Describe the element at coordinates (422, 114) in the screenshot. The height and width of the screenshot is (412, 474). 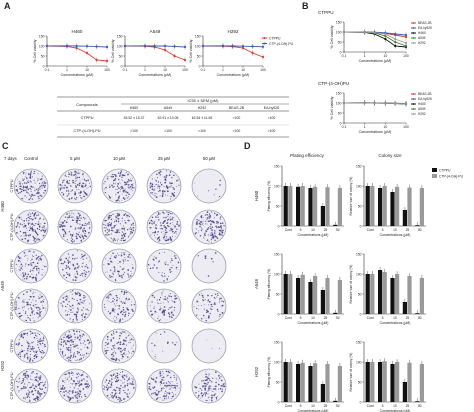
I see `legend-label: H292` at that location.